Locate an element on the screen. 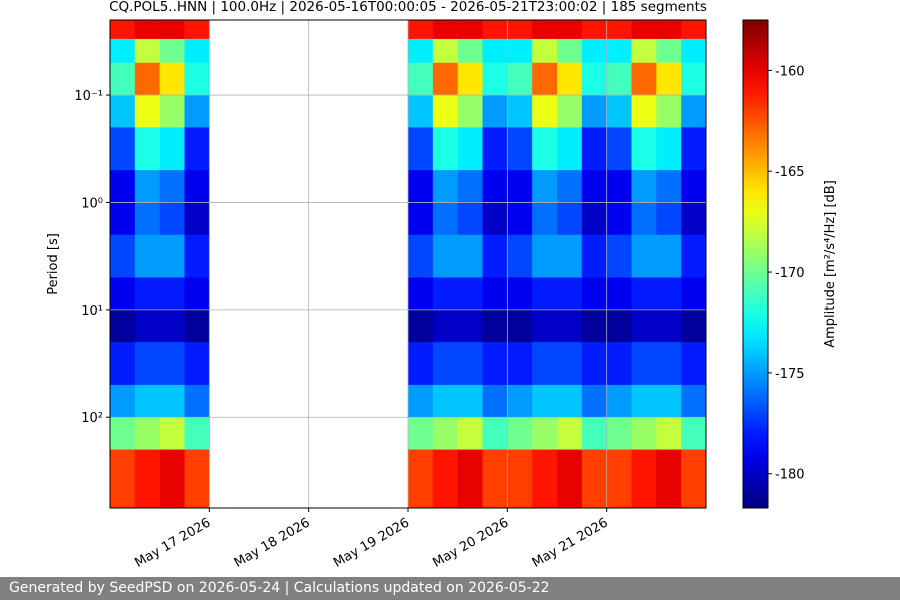 This screenshot has height=600, width=900. colorbar is located at coordinates (755, 264).